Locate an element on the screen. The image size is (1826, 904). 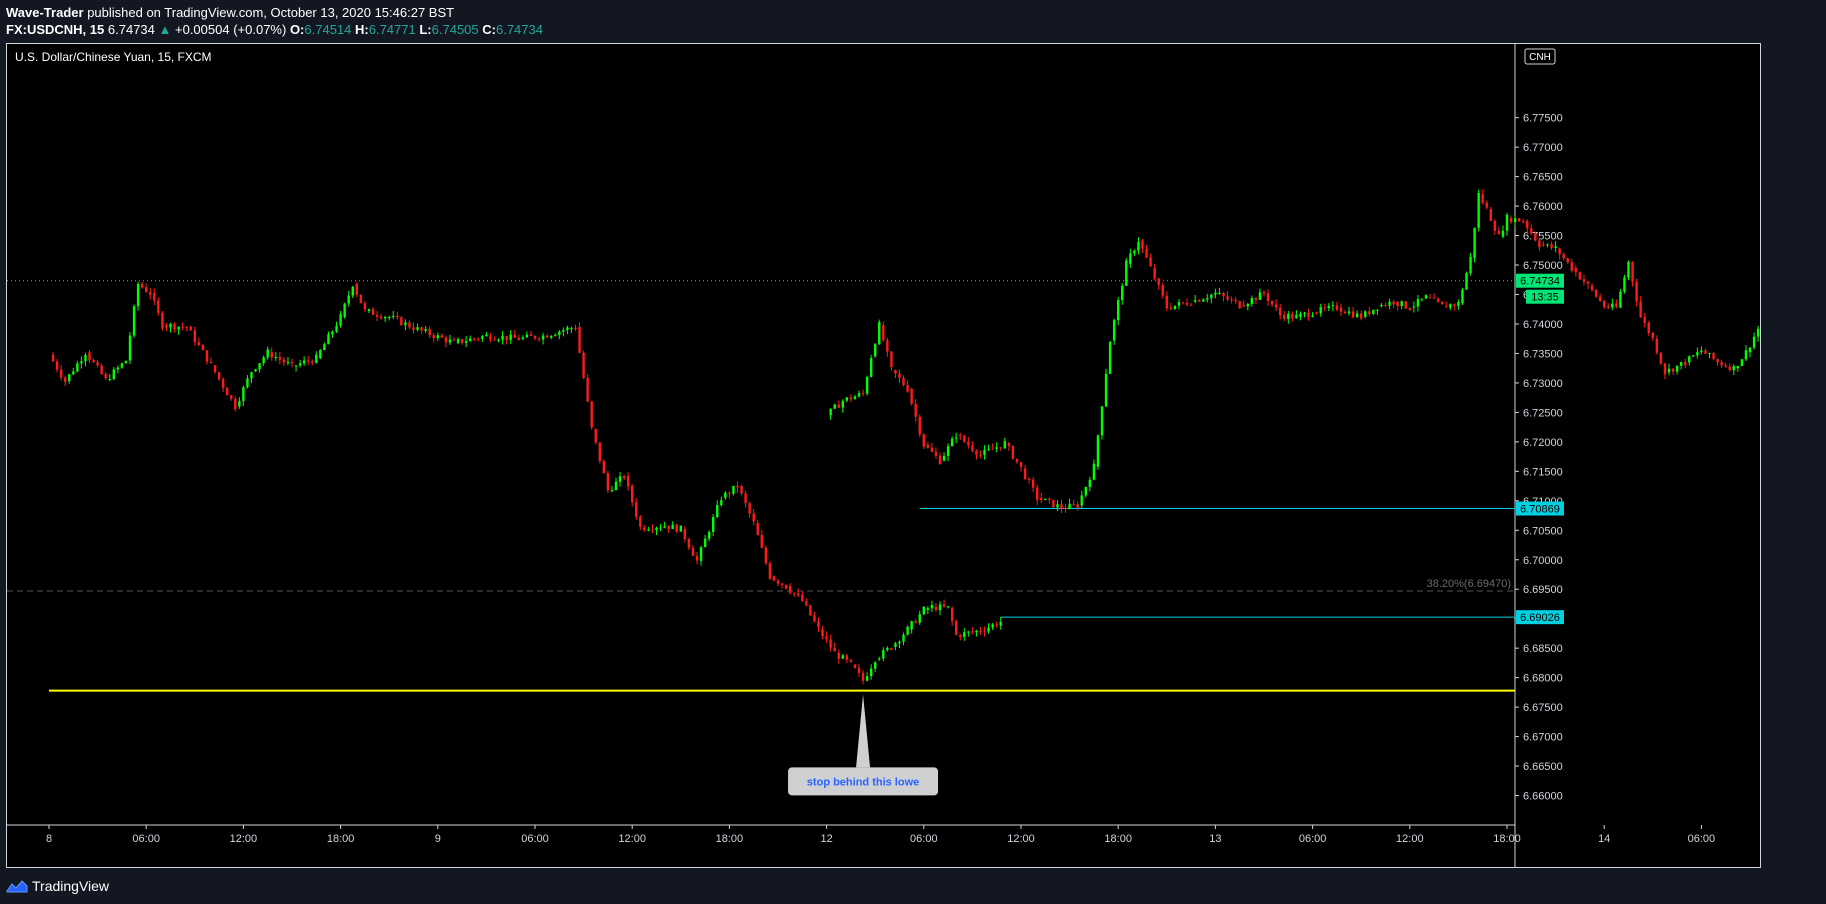
level-price-label: 6.70869 is located at coordinates (1540, 510).